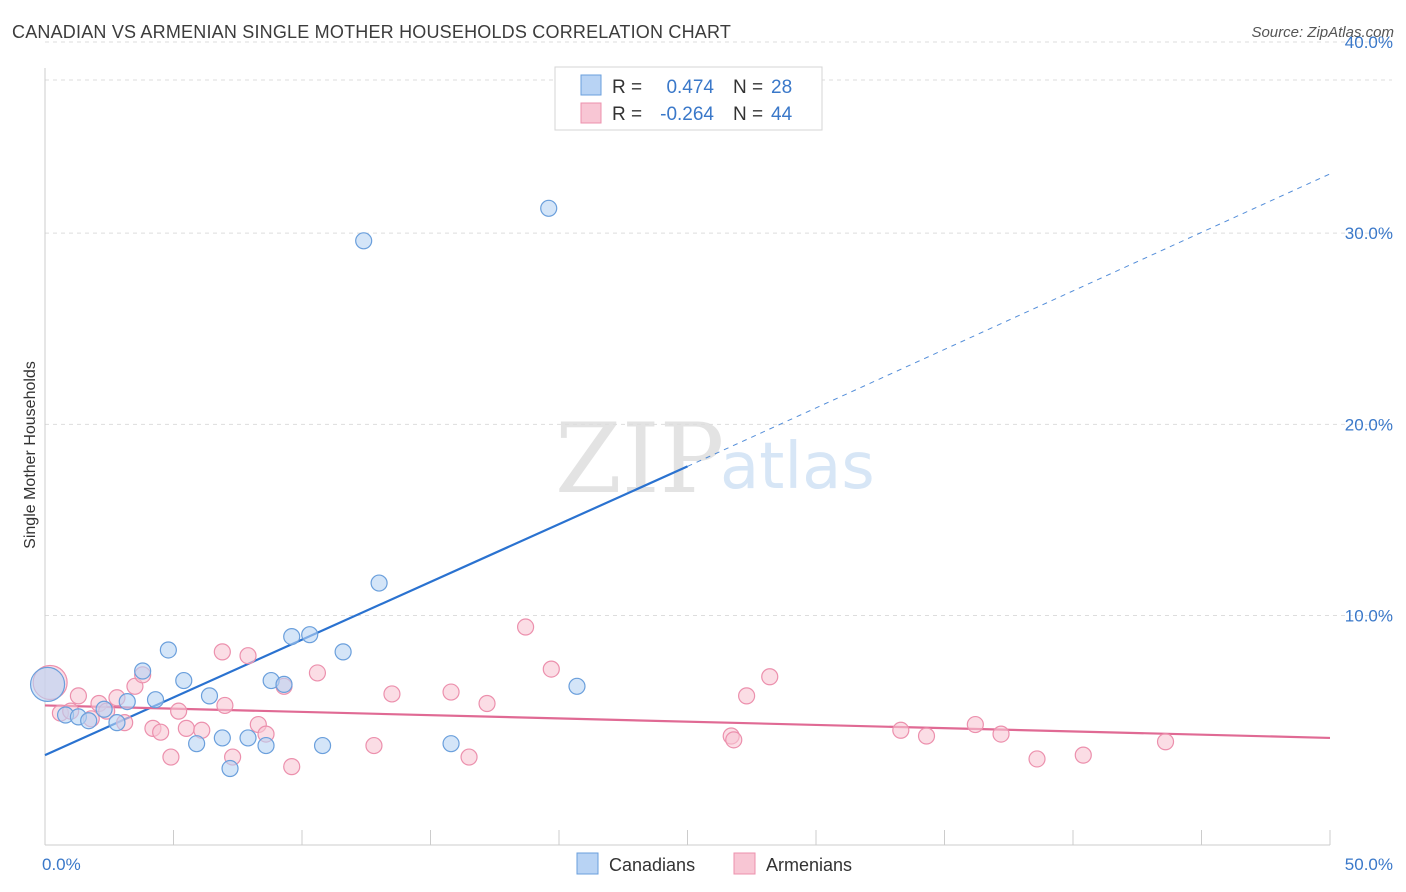  Describe the element at coordinates (809, 865) in the screenshot. I see `series-legend-label-armenians: Armenians` at that location.